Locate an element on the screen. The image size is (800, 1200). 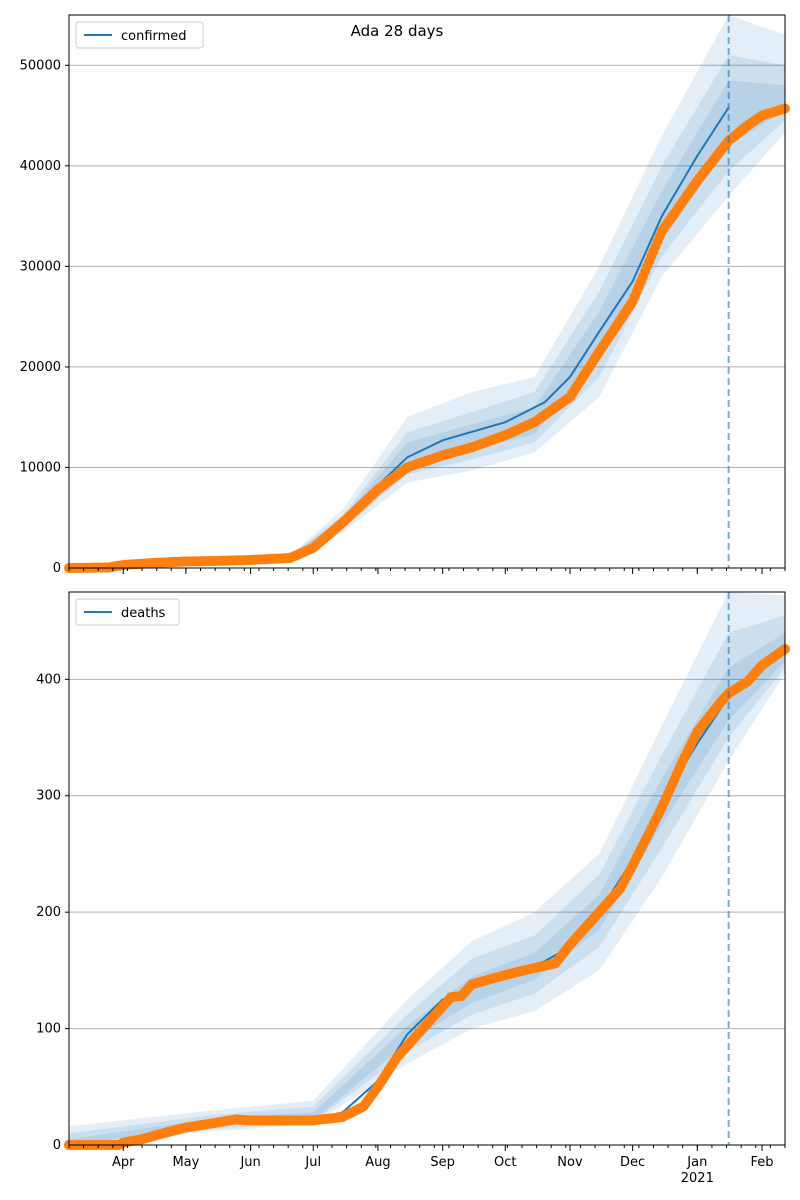
y-tick-label: 30000 is located at coordinates (40, 266).